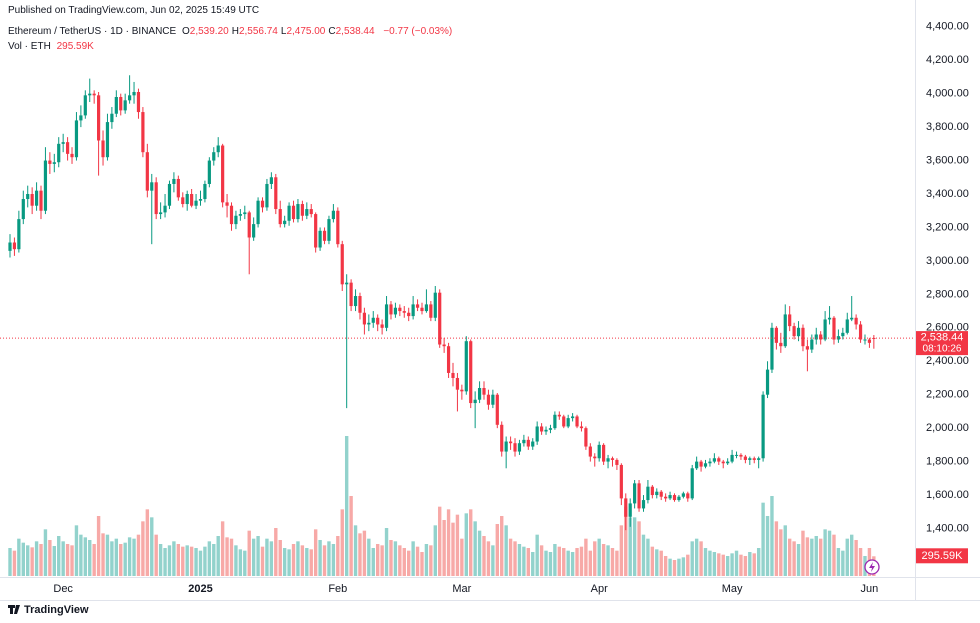  What do you see at coordinates (283, 31) in the screenshot?
I see `ohlc-name: L` at bounding box center [283, 31].